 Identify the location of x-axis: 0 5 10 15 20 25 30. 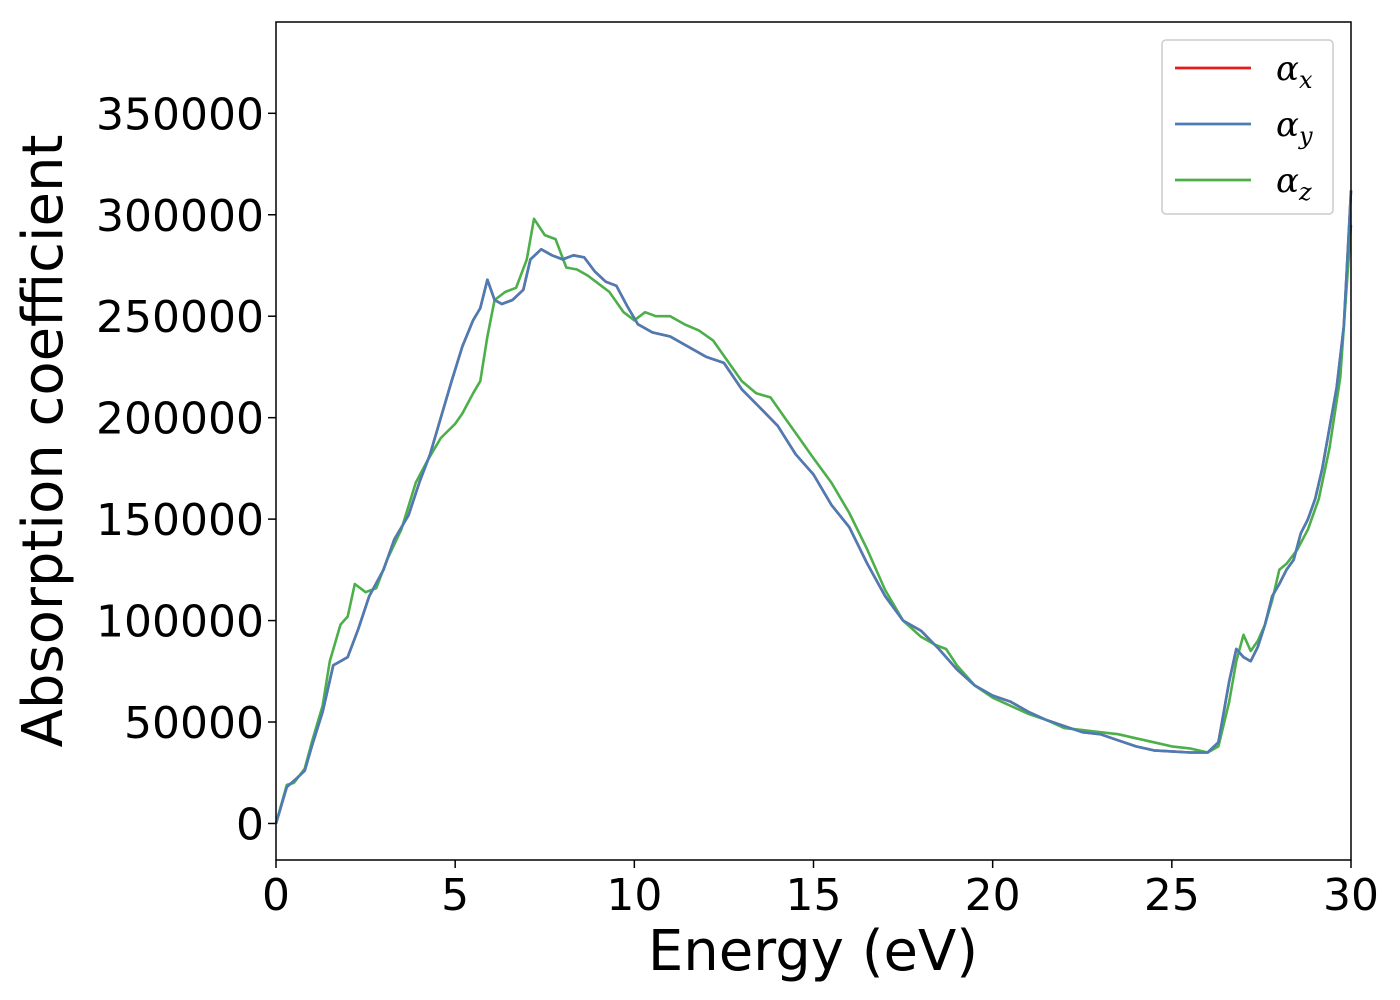
(820, 890).